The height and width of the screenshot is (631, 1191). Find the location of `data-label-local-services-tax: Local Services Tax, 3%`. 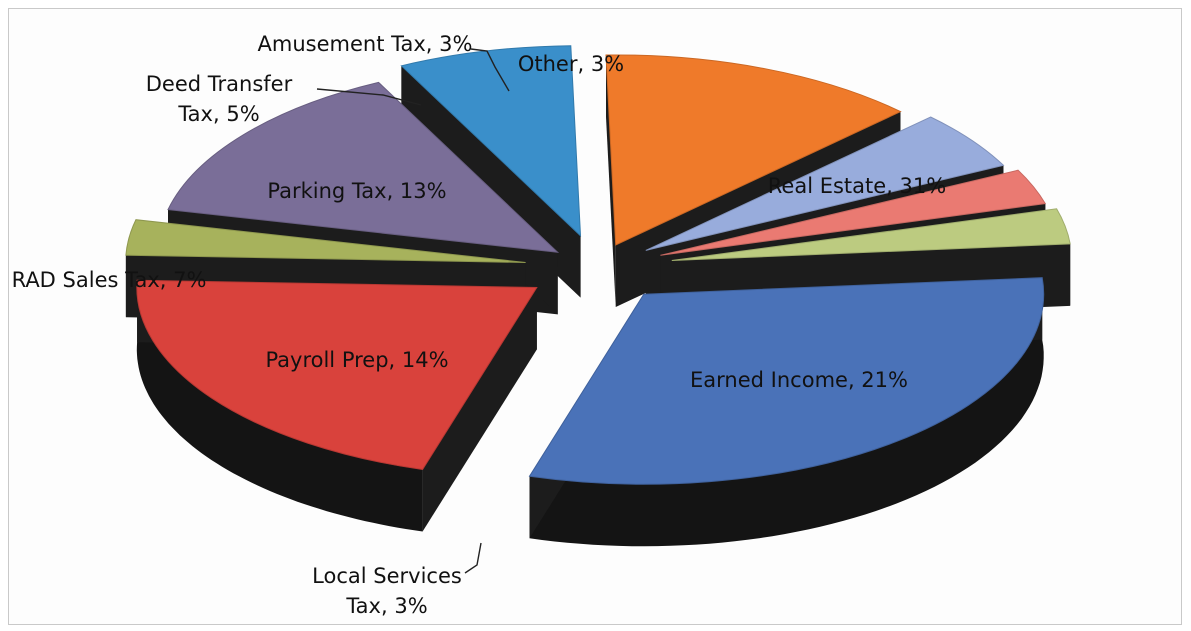

data-label-local-services-tax: Local Services Tax, 3% is located at coordinates (387, 591).